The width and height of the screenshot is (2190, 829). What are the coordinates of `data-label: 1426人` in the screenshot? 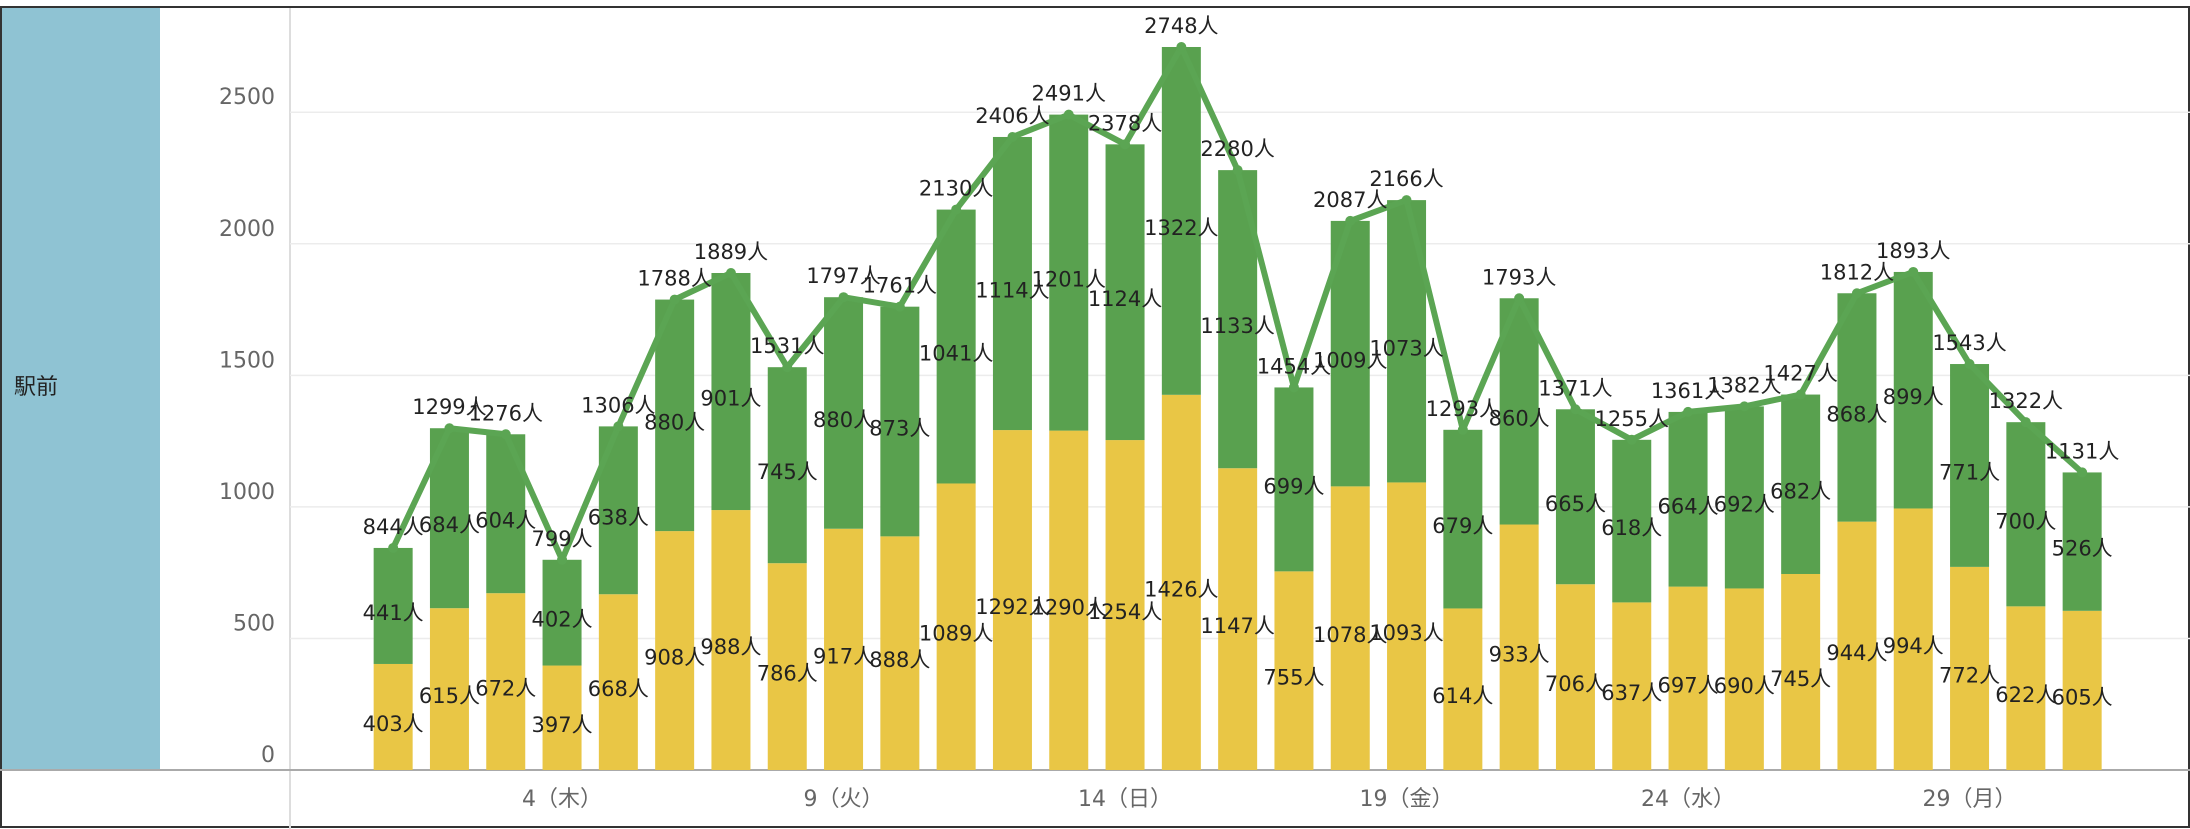 It's located at (1181, 589).